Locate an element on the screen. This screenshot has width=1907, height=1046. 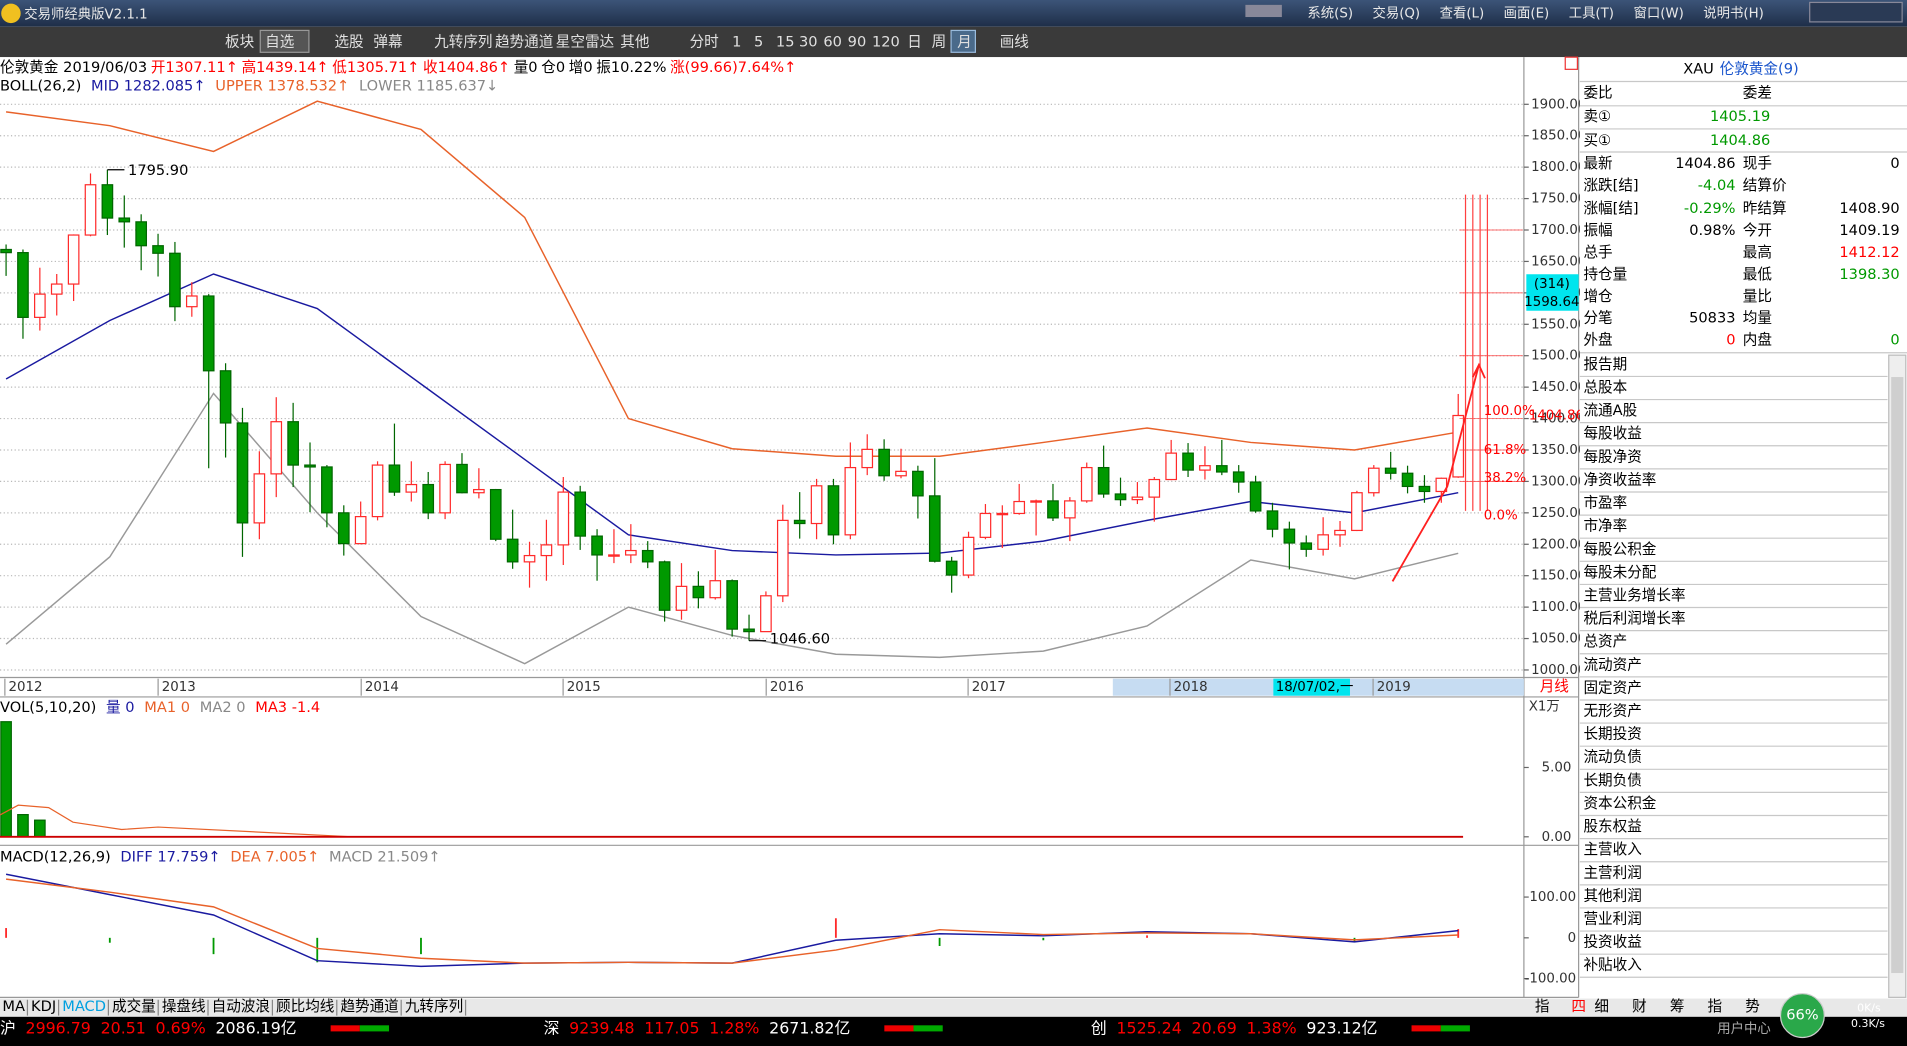
toolbar-item: 弹幕 is located at coordinates (388, 42).